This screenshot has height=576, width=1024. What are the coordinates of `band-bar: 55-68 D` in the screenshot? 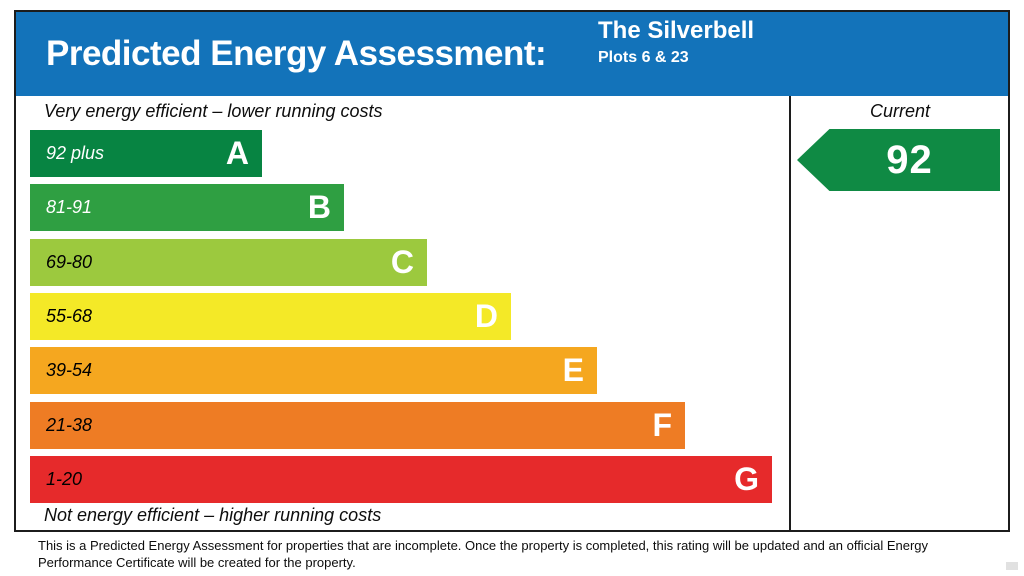 It's located at (270, 316).